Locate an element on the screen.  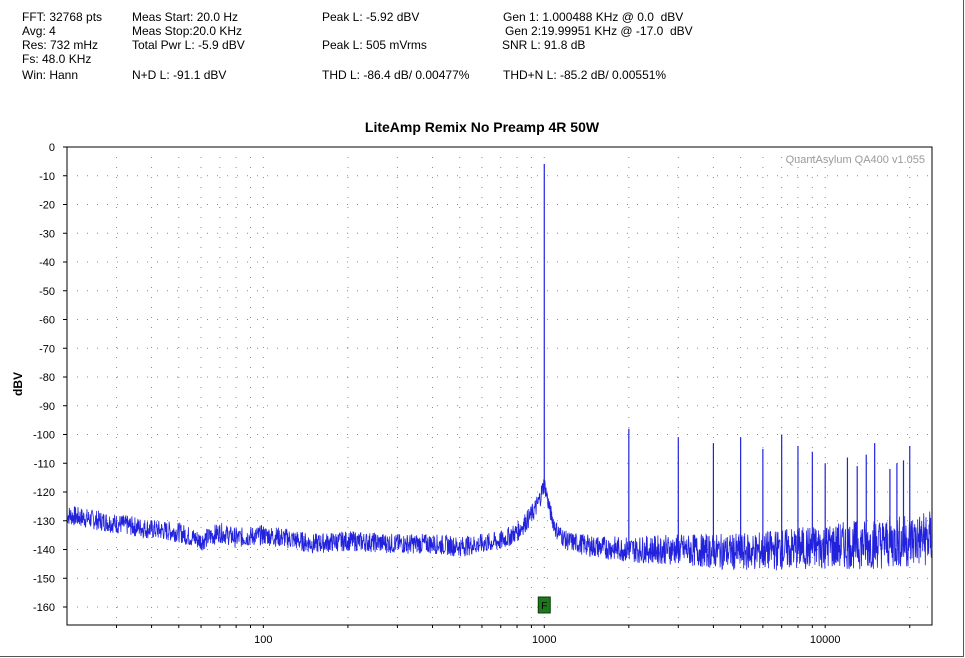
y-tick-label: -10 is located at coordinates (47, 177).